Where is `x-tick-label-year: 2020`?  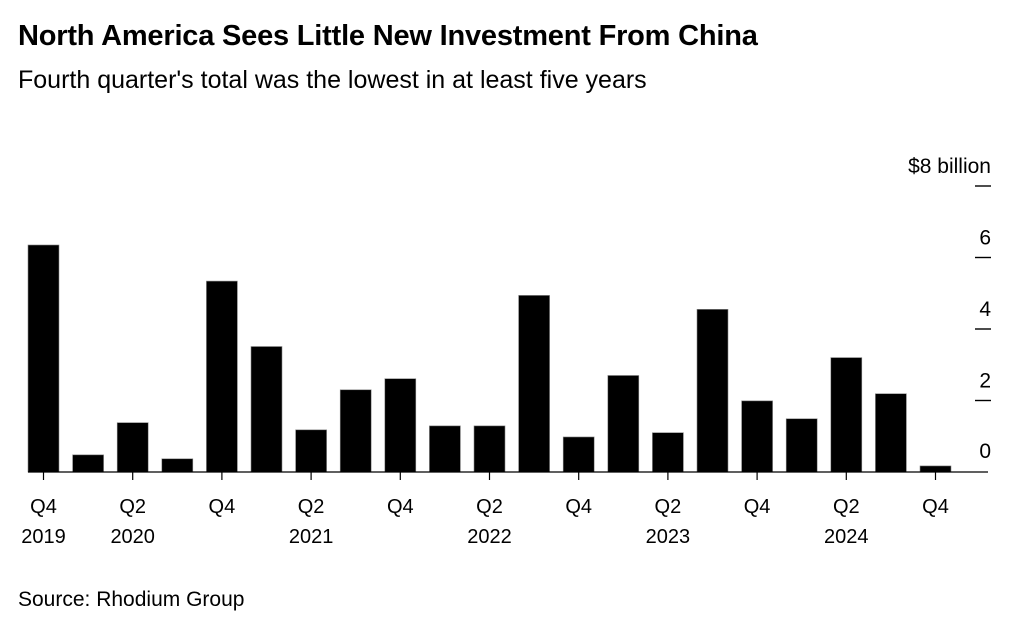
x-tick-label-year: 2020 is located at coordinates (132, 537).